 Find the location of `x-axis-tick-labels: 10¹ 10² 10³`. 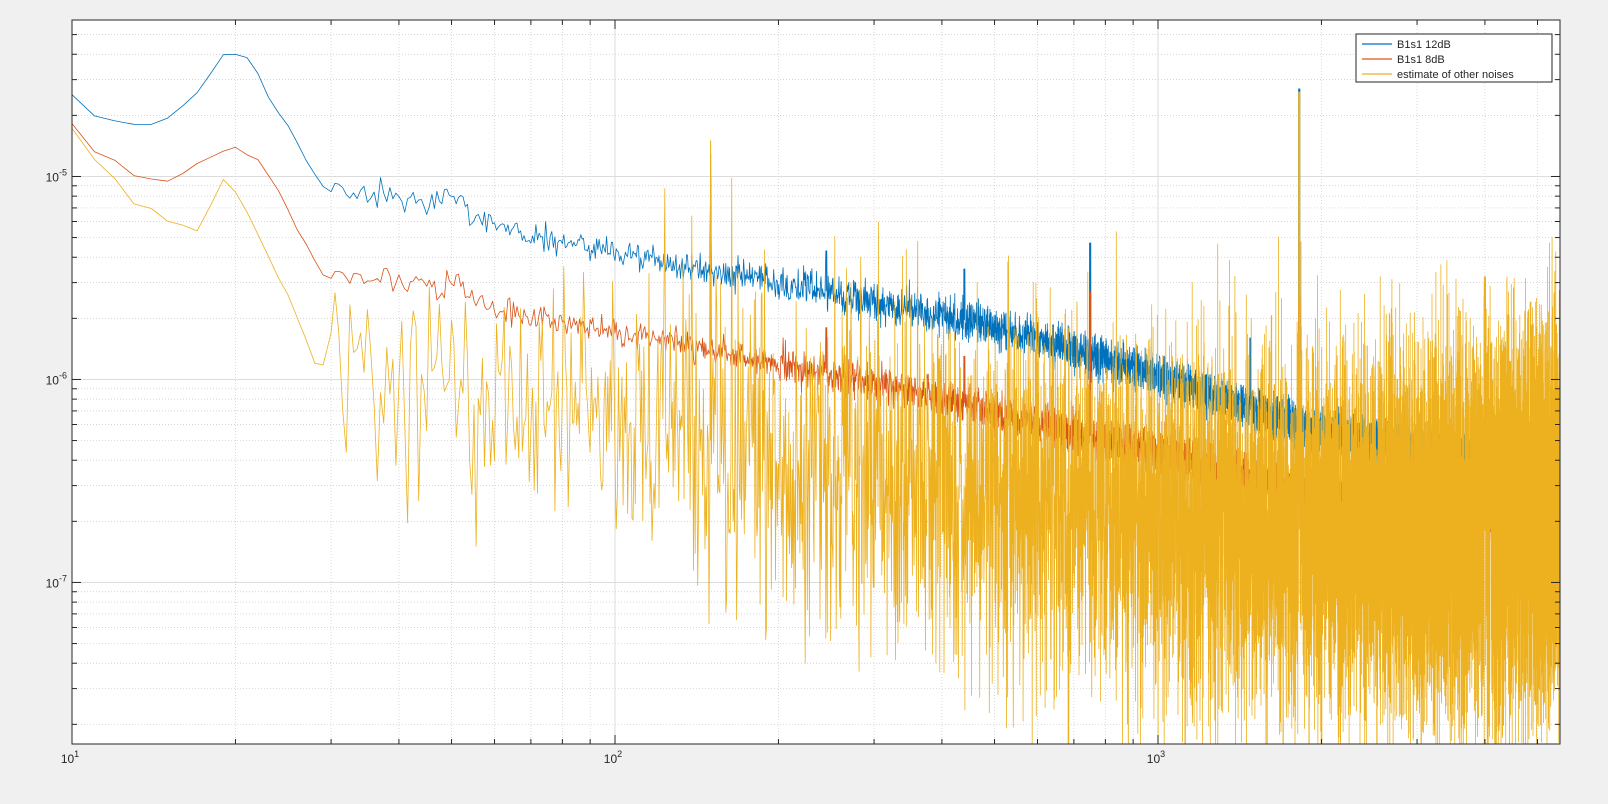

x-axis-tick-labels: 10¹ 10² 10³ is located at coordinates (613, 757).